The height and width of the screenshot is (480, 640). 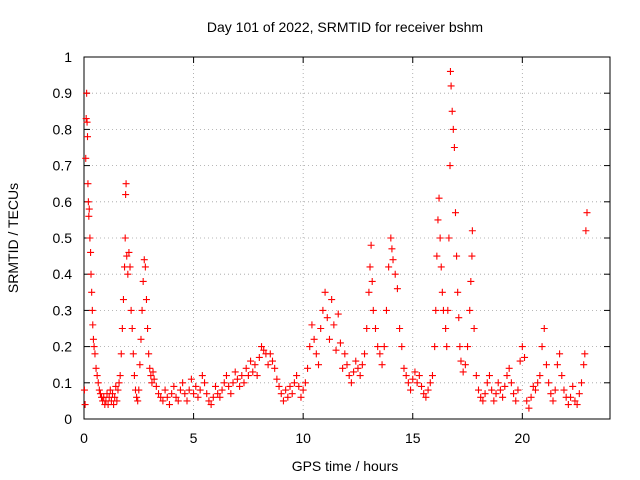 What do you see at coordinates (63, 129) in the screenshot?
I see `y-tick-label: 0.8` at bounding box center [63, 129].